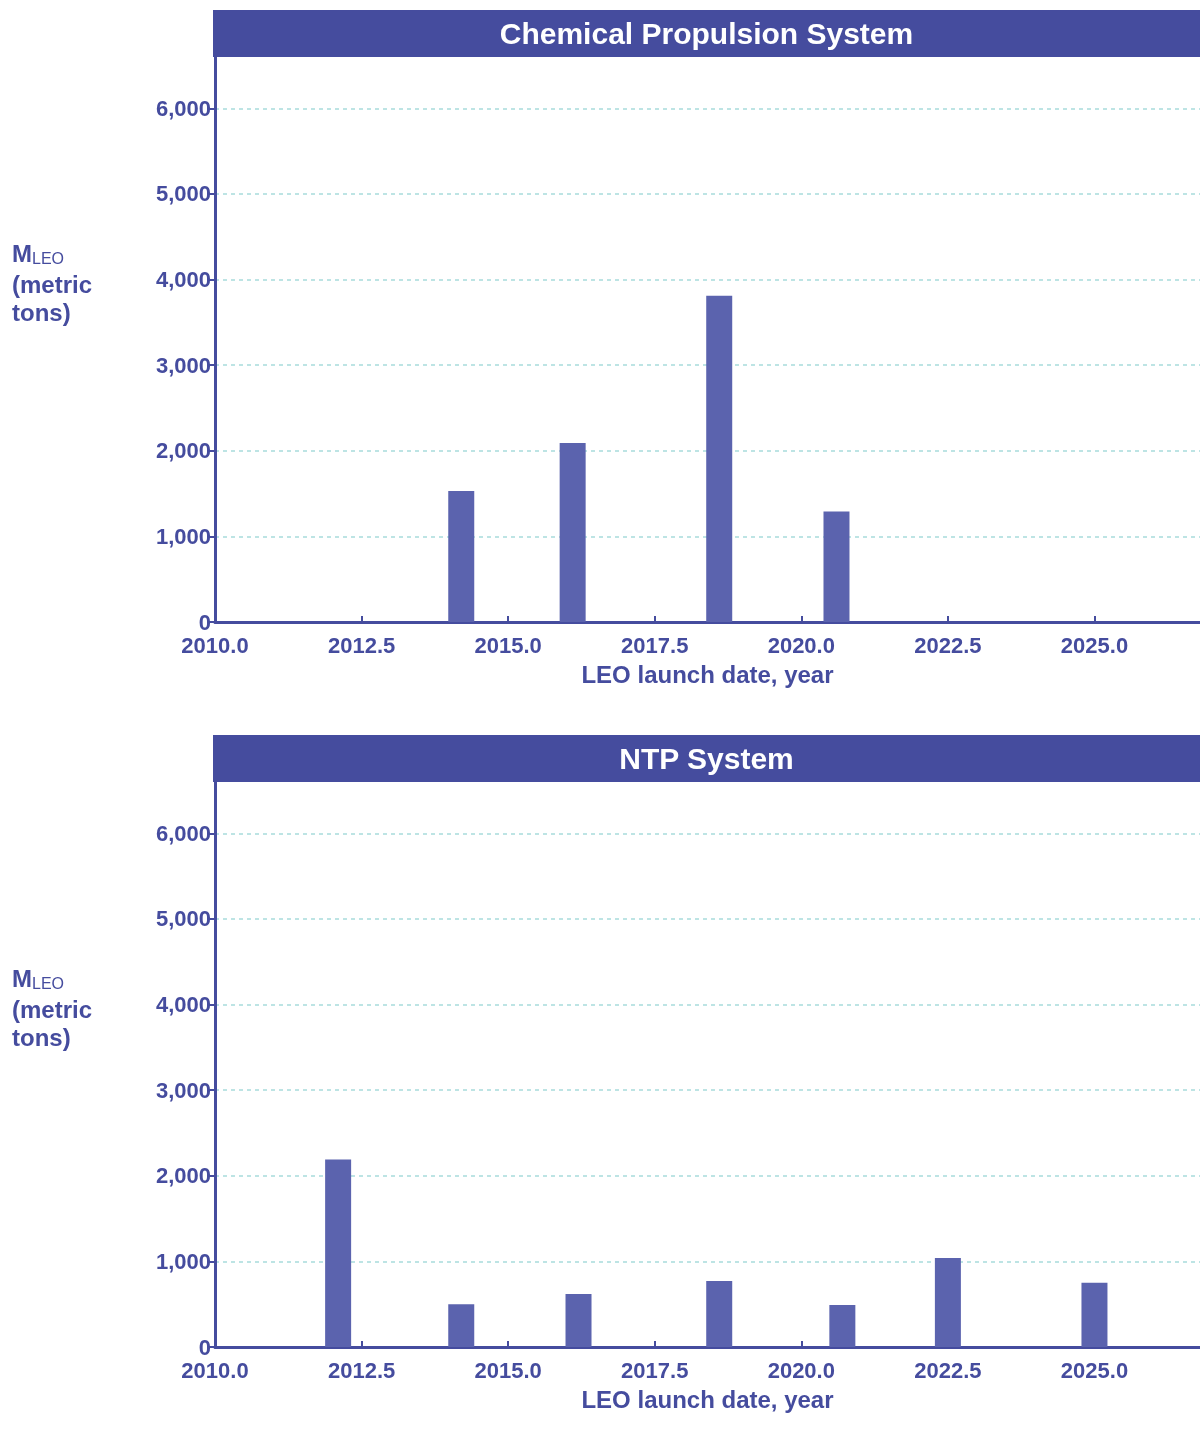 The image size is (1200, 1450). I want to click on chart-title: Chemical Propulsion System, so click(706, 33).